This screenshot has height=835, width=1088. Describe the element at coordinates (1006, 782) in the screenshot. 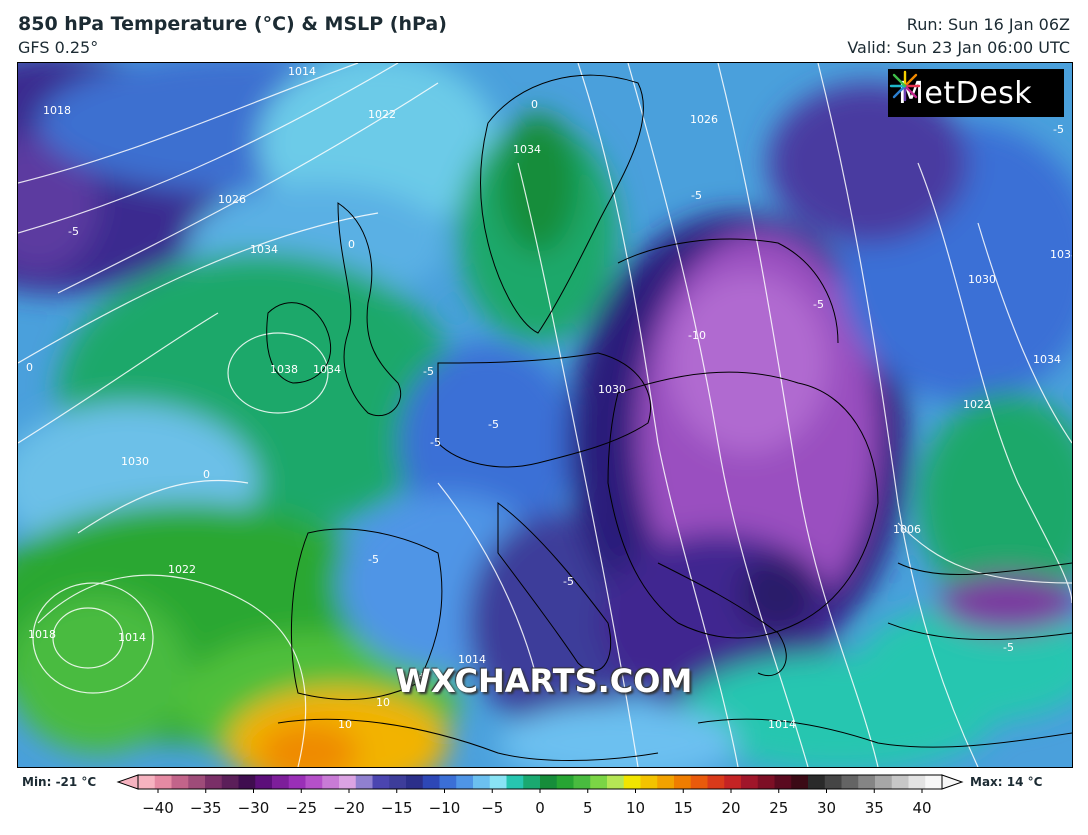

I see `colorbar-max-label: Max: 14 °C` at that location.